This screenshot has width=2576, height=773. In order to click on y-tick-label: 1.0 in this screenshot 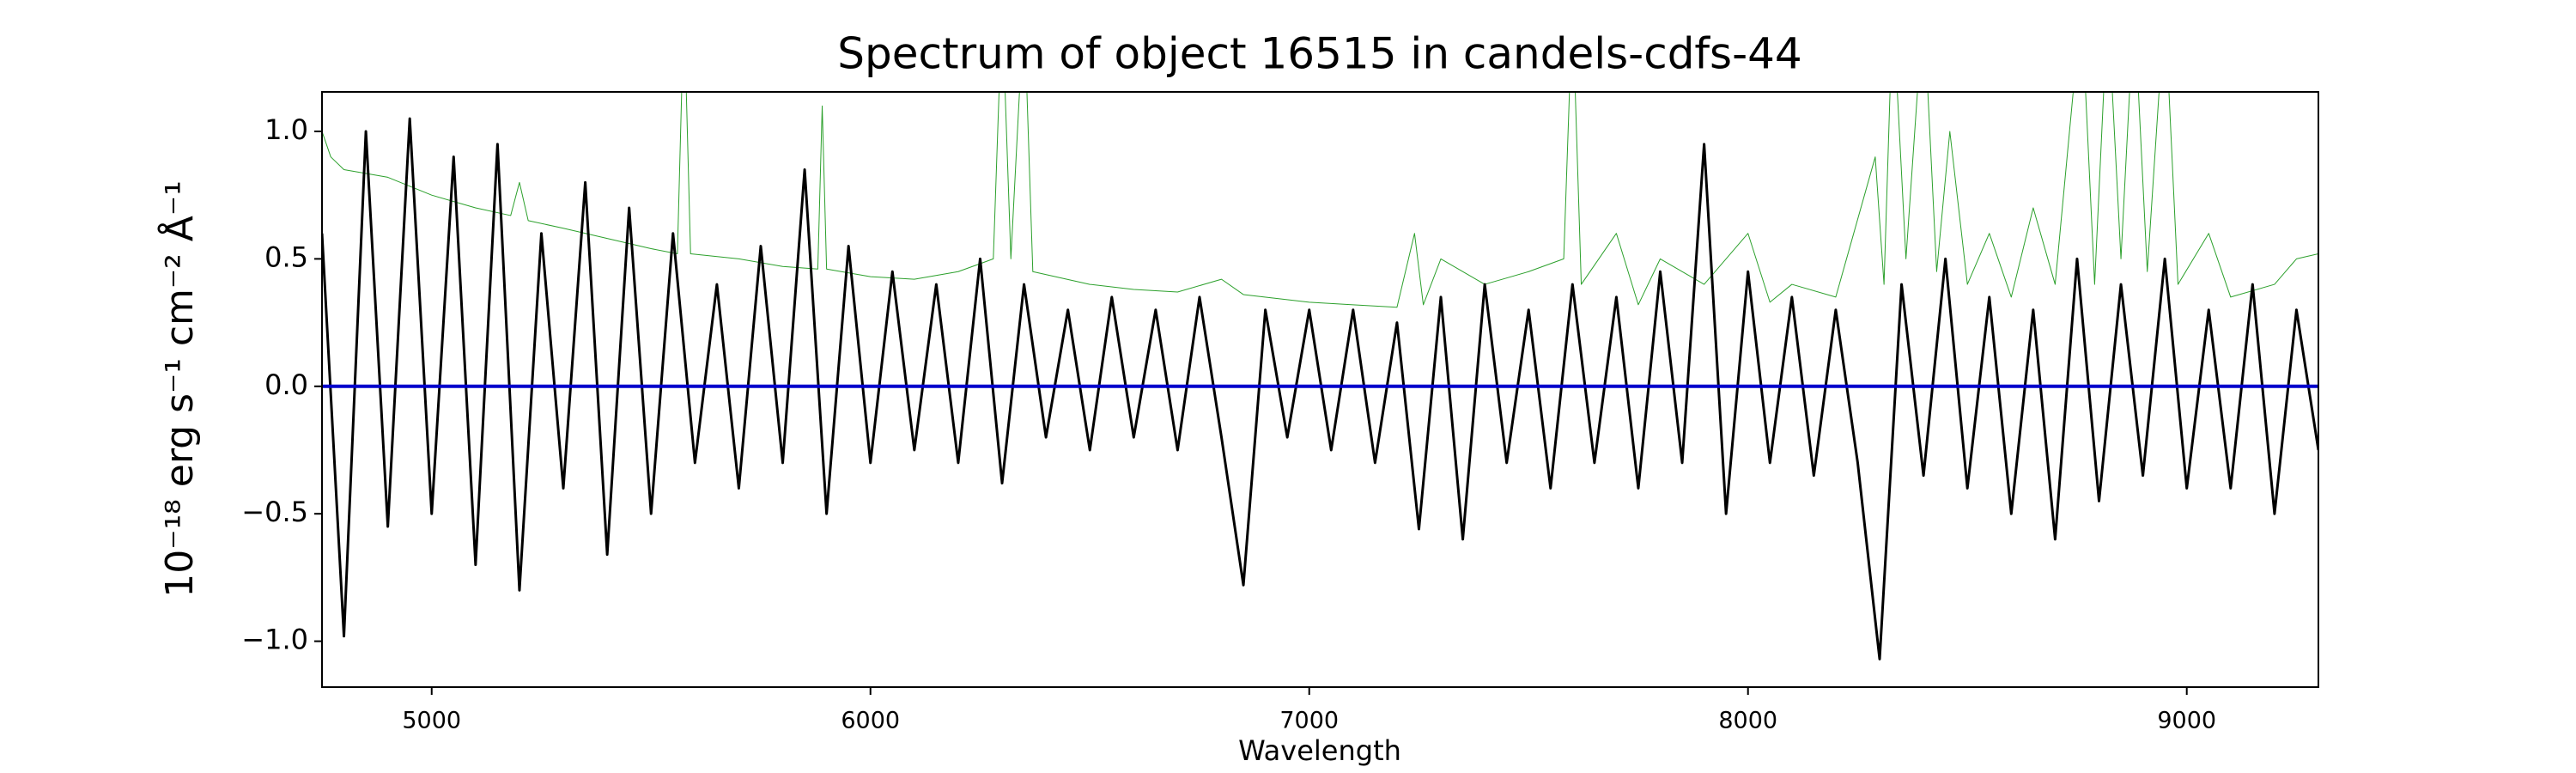, I will do `click(286, 129)`.